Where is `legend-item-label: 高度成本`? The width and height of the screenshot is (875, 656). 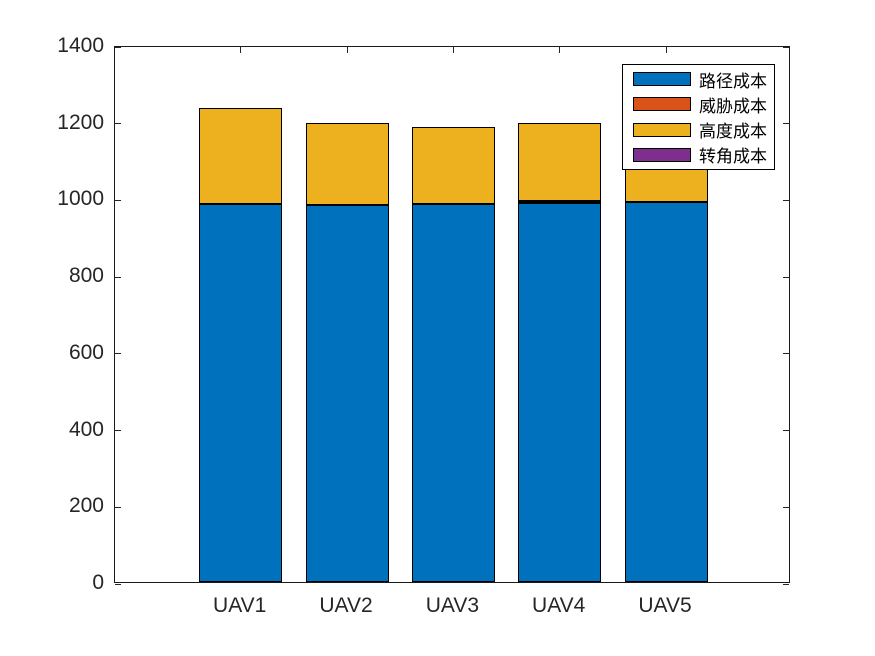
legend-item-label: 高度成本 is located at coordinates (733, 132).